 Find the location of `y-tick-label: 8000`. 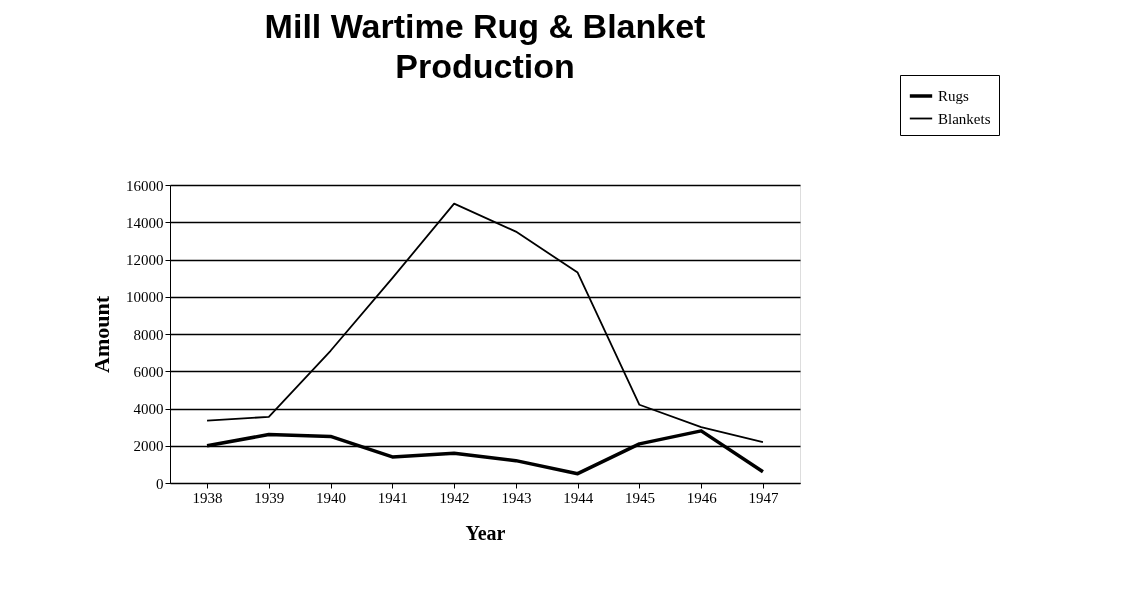

y-tick-label: 8000 is located at coordinates (148, 334).